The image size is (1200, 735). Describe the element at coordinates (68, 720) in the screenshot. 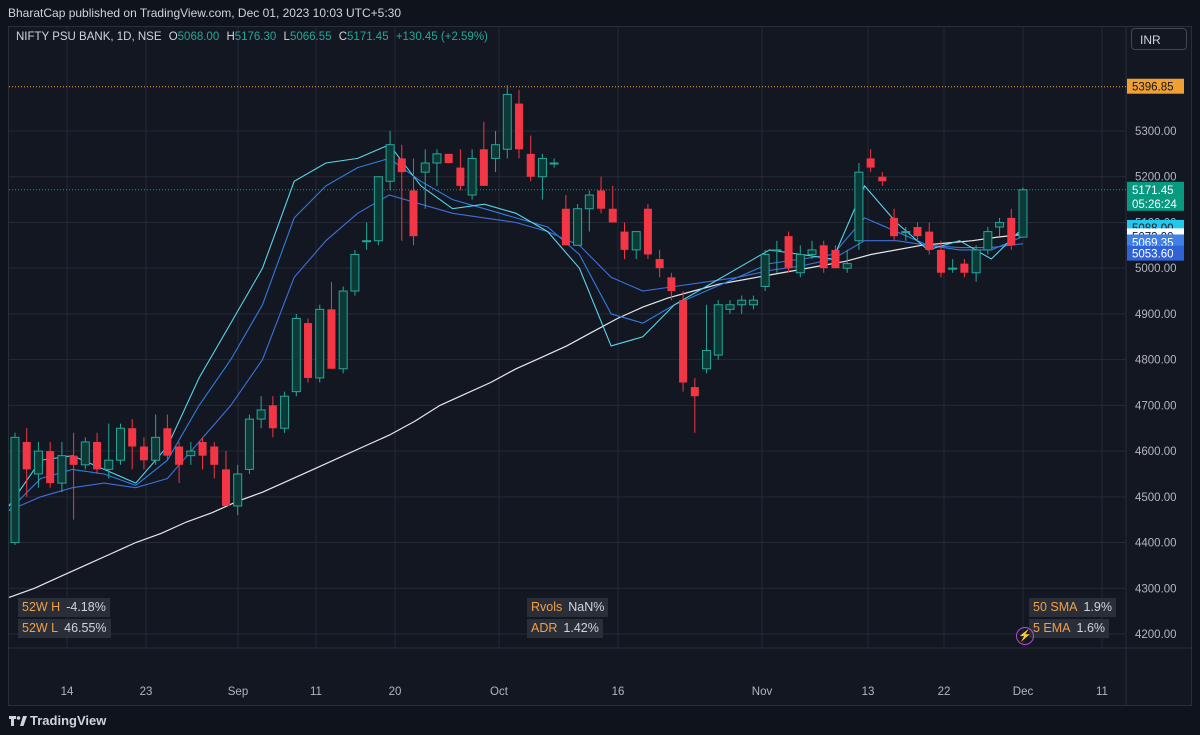

I see `brand-name: TradingView` at that location.